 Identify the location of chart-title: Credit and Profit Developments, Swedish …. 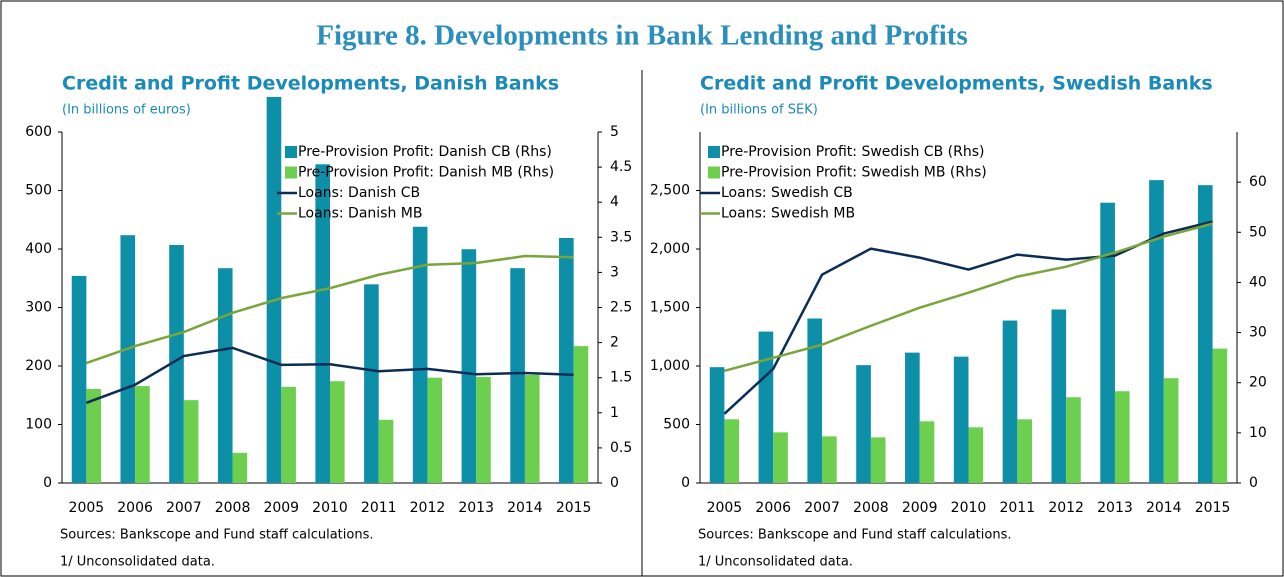
(956, 84).